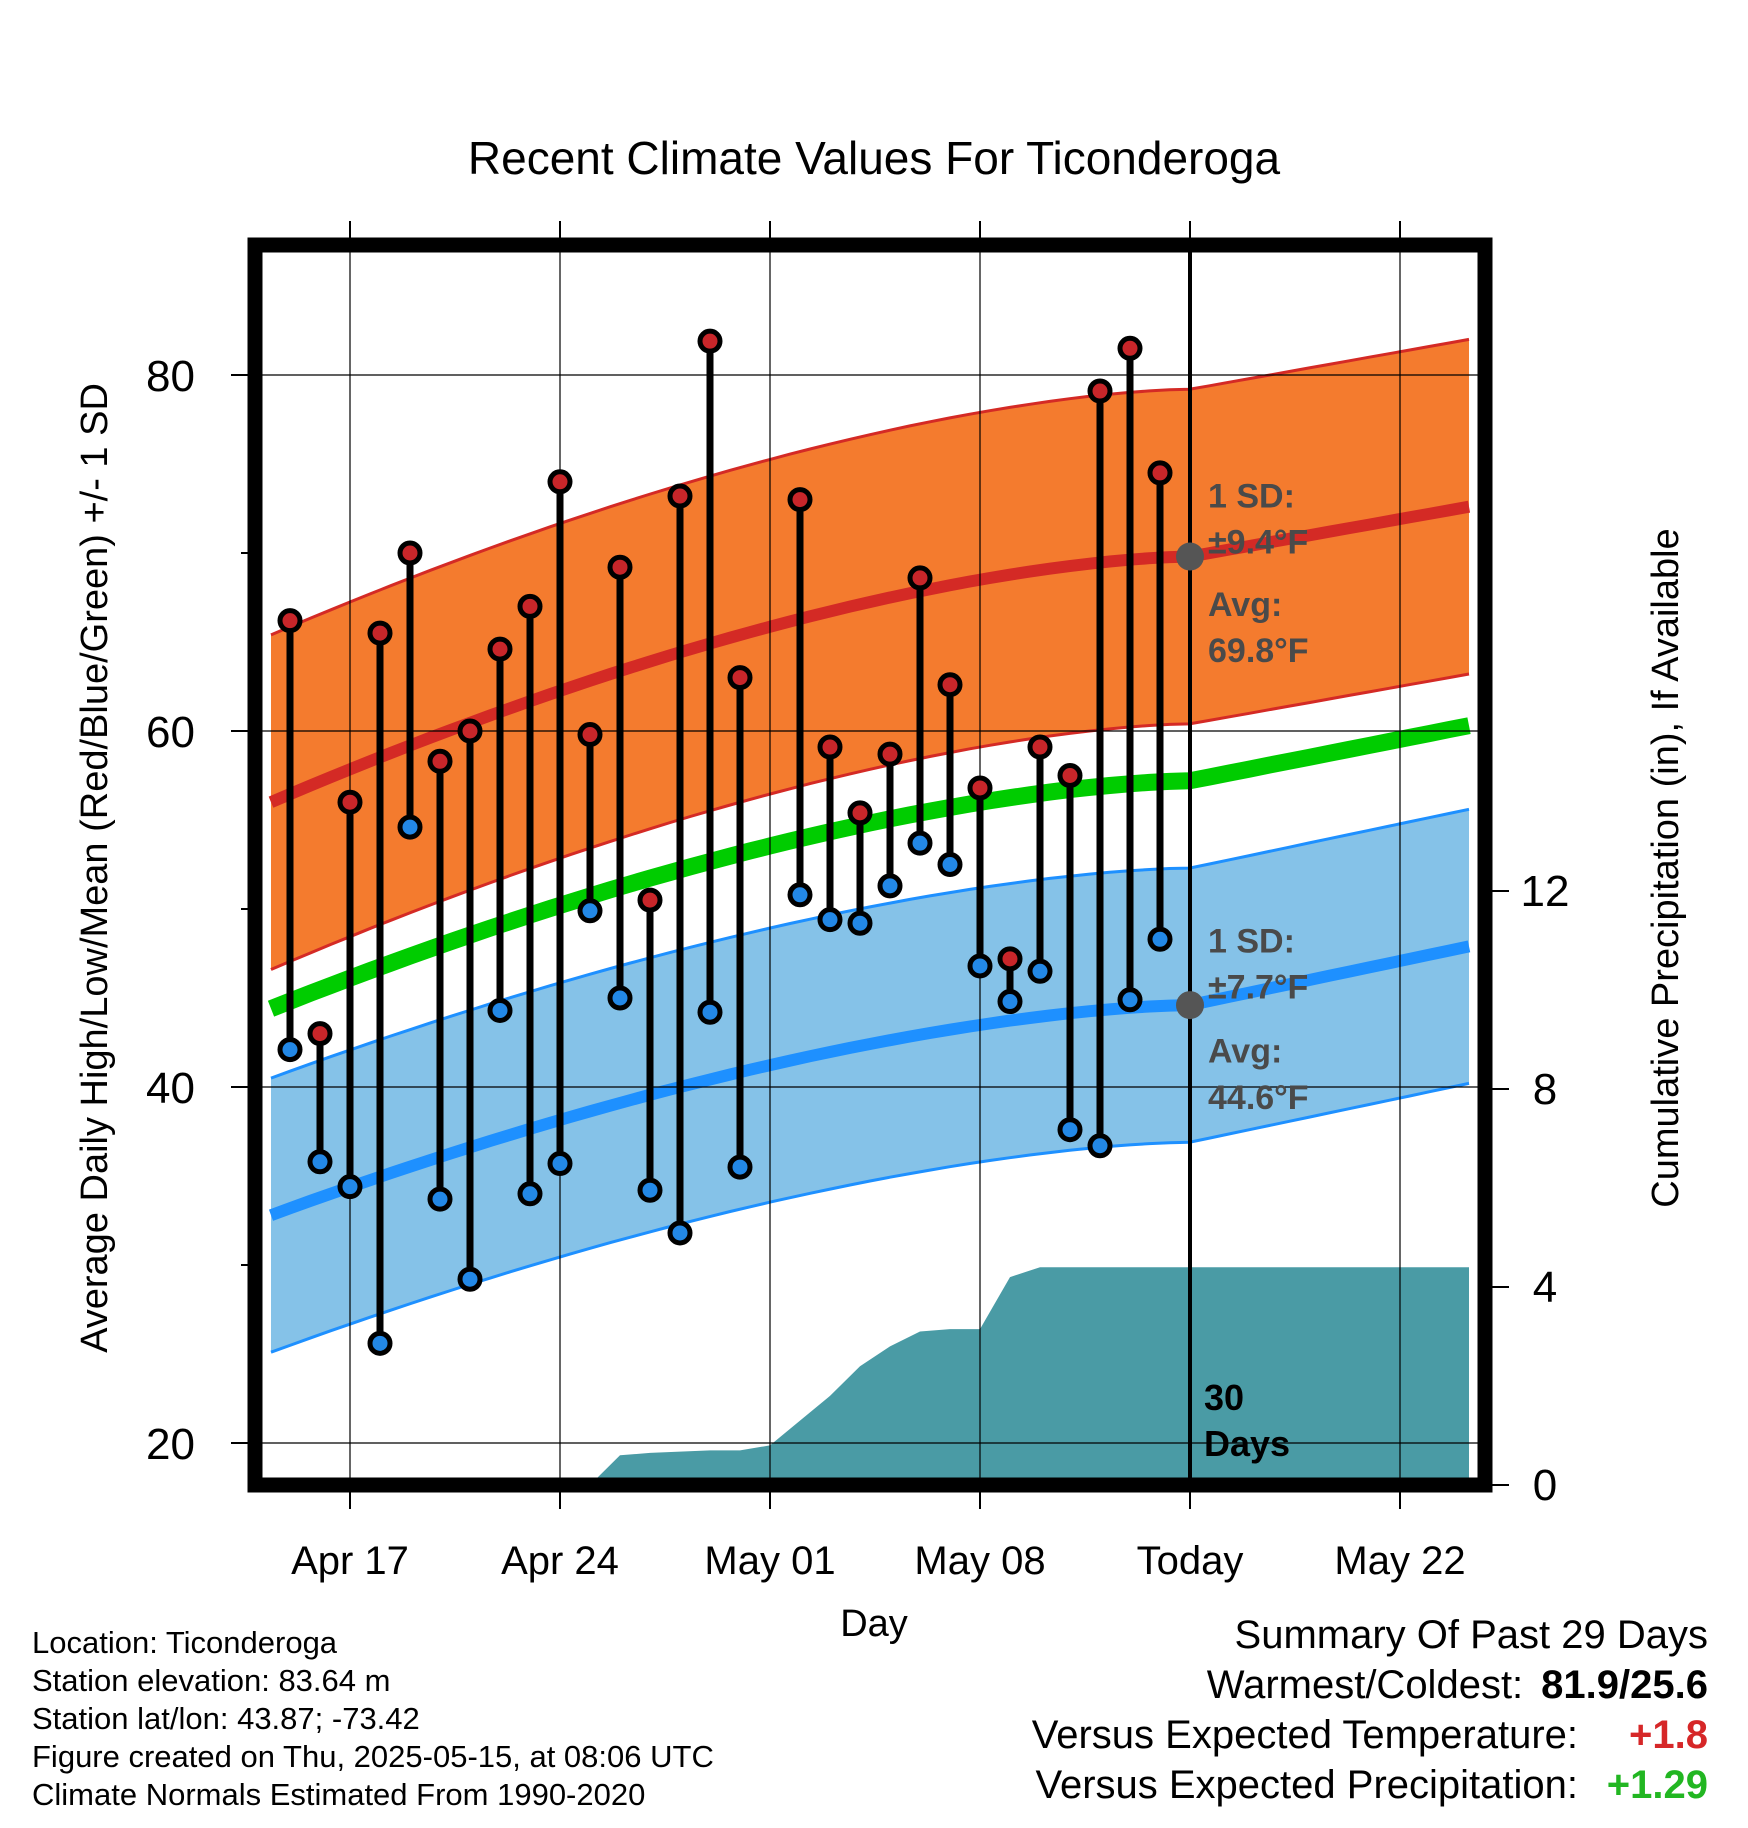 The image size is (1748, 1828). Describe the element at coordinates (1251, 941) in the screenshot. I see `annot-low-sd-label: 1 SD:` at that location.